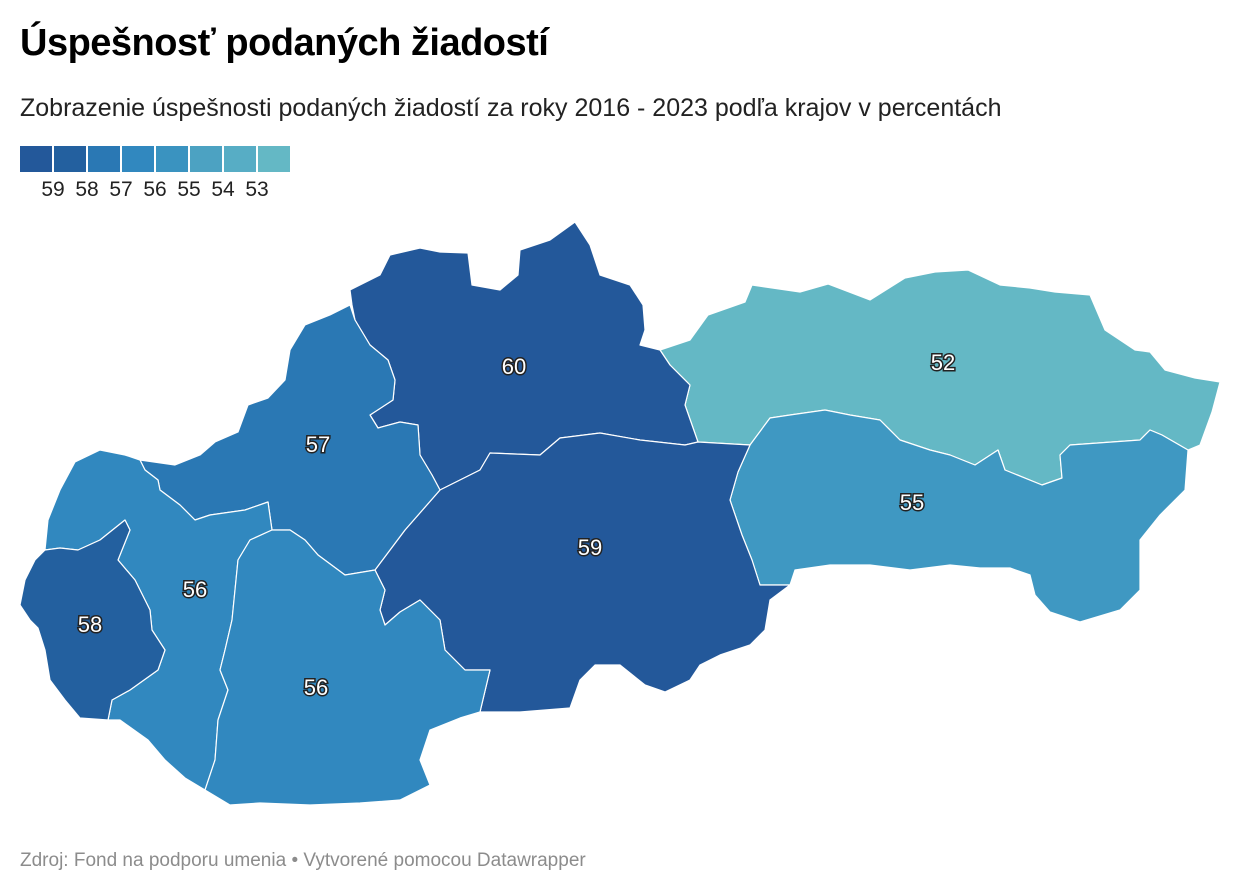 Image resolution: width=1240 pixels, height=896 pixels. What do you see at coordinates (53, 189) in the screenshot?
I see `legend-label: 59` at bounding box center [53, 189].